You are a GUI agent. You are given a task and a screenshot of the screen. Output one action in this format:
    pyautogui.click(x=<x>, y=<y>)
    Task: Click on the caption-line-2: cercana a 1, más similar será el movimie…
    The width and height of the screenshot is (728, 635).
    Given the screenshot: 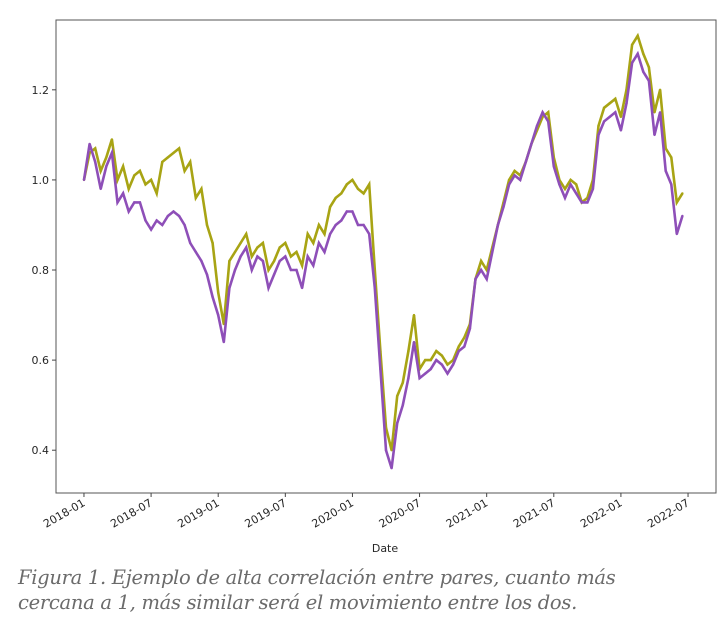 What is the action you would take?
    pyautogui.click(x=297, y=602)
    